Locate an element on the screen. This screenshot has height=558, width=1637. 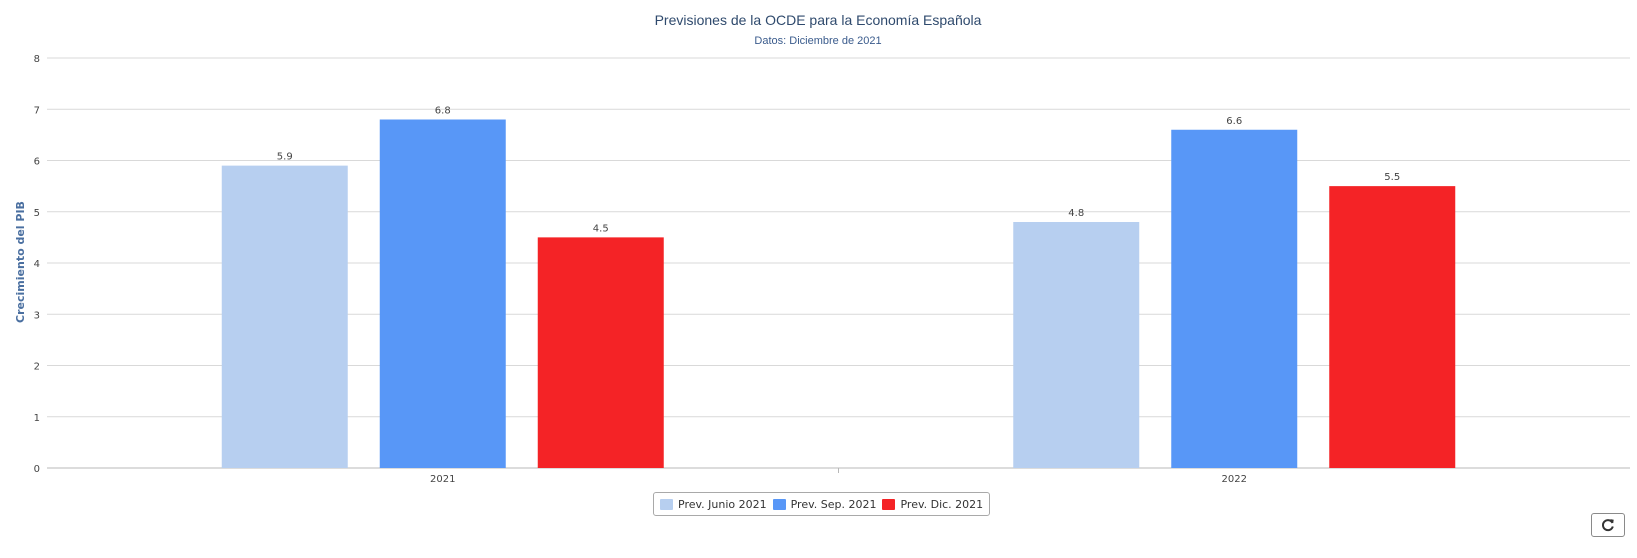
refresh-icon is located at coordinates (1608, 525).